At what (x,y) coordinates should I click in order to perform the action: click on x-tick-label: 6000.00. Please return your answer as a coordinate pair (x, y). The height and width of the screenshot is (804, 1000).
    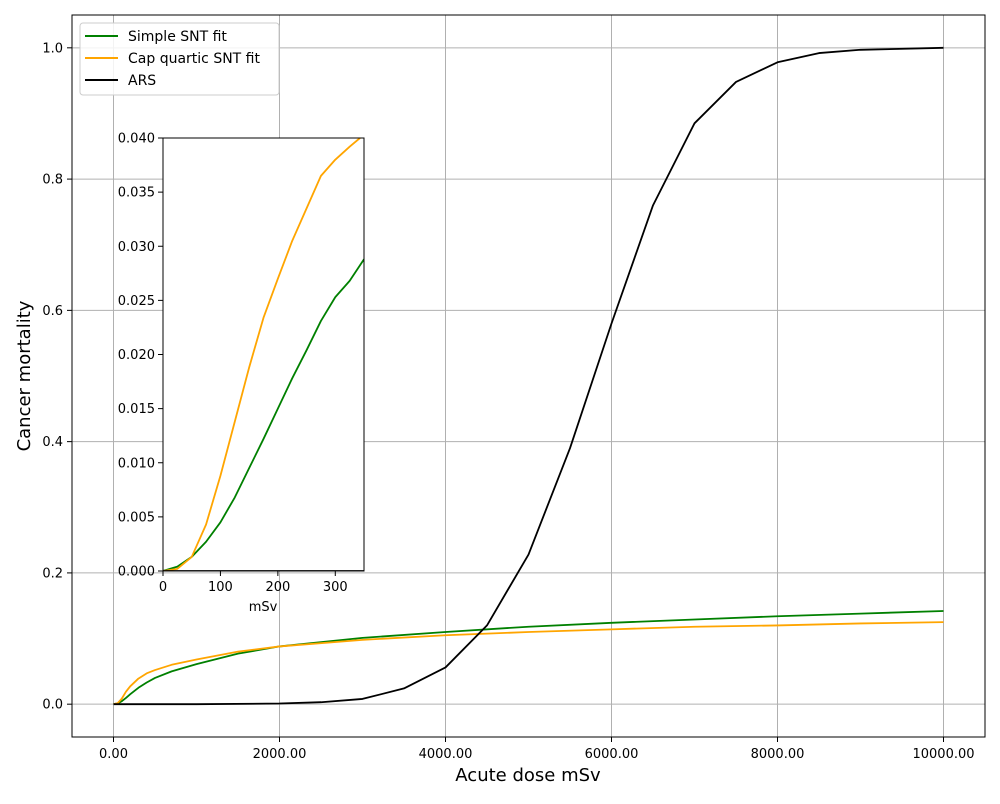
    Looking at the image, I should click on (612, 754).